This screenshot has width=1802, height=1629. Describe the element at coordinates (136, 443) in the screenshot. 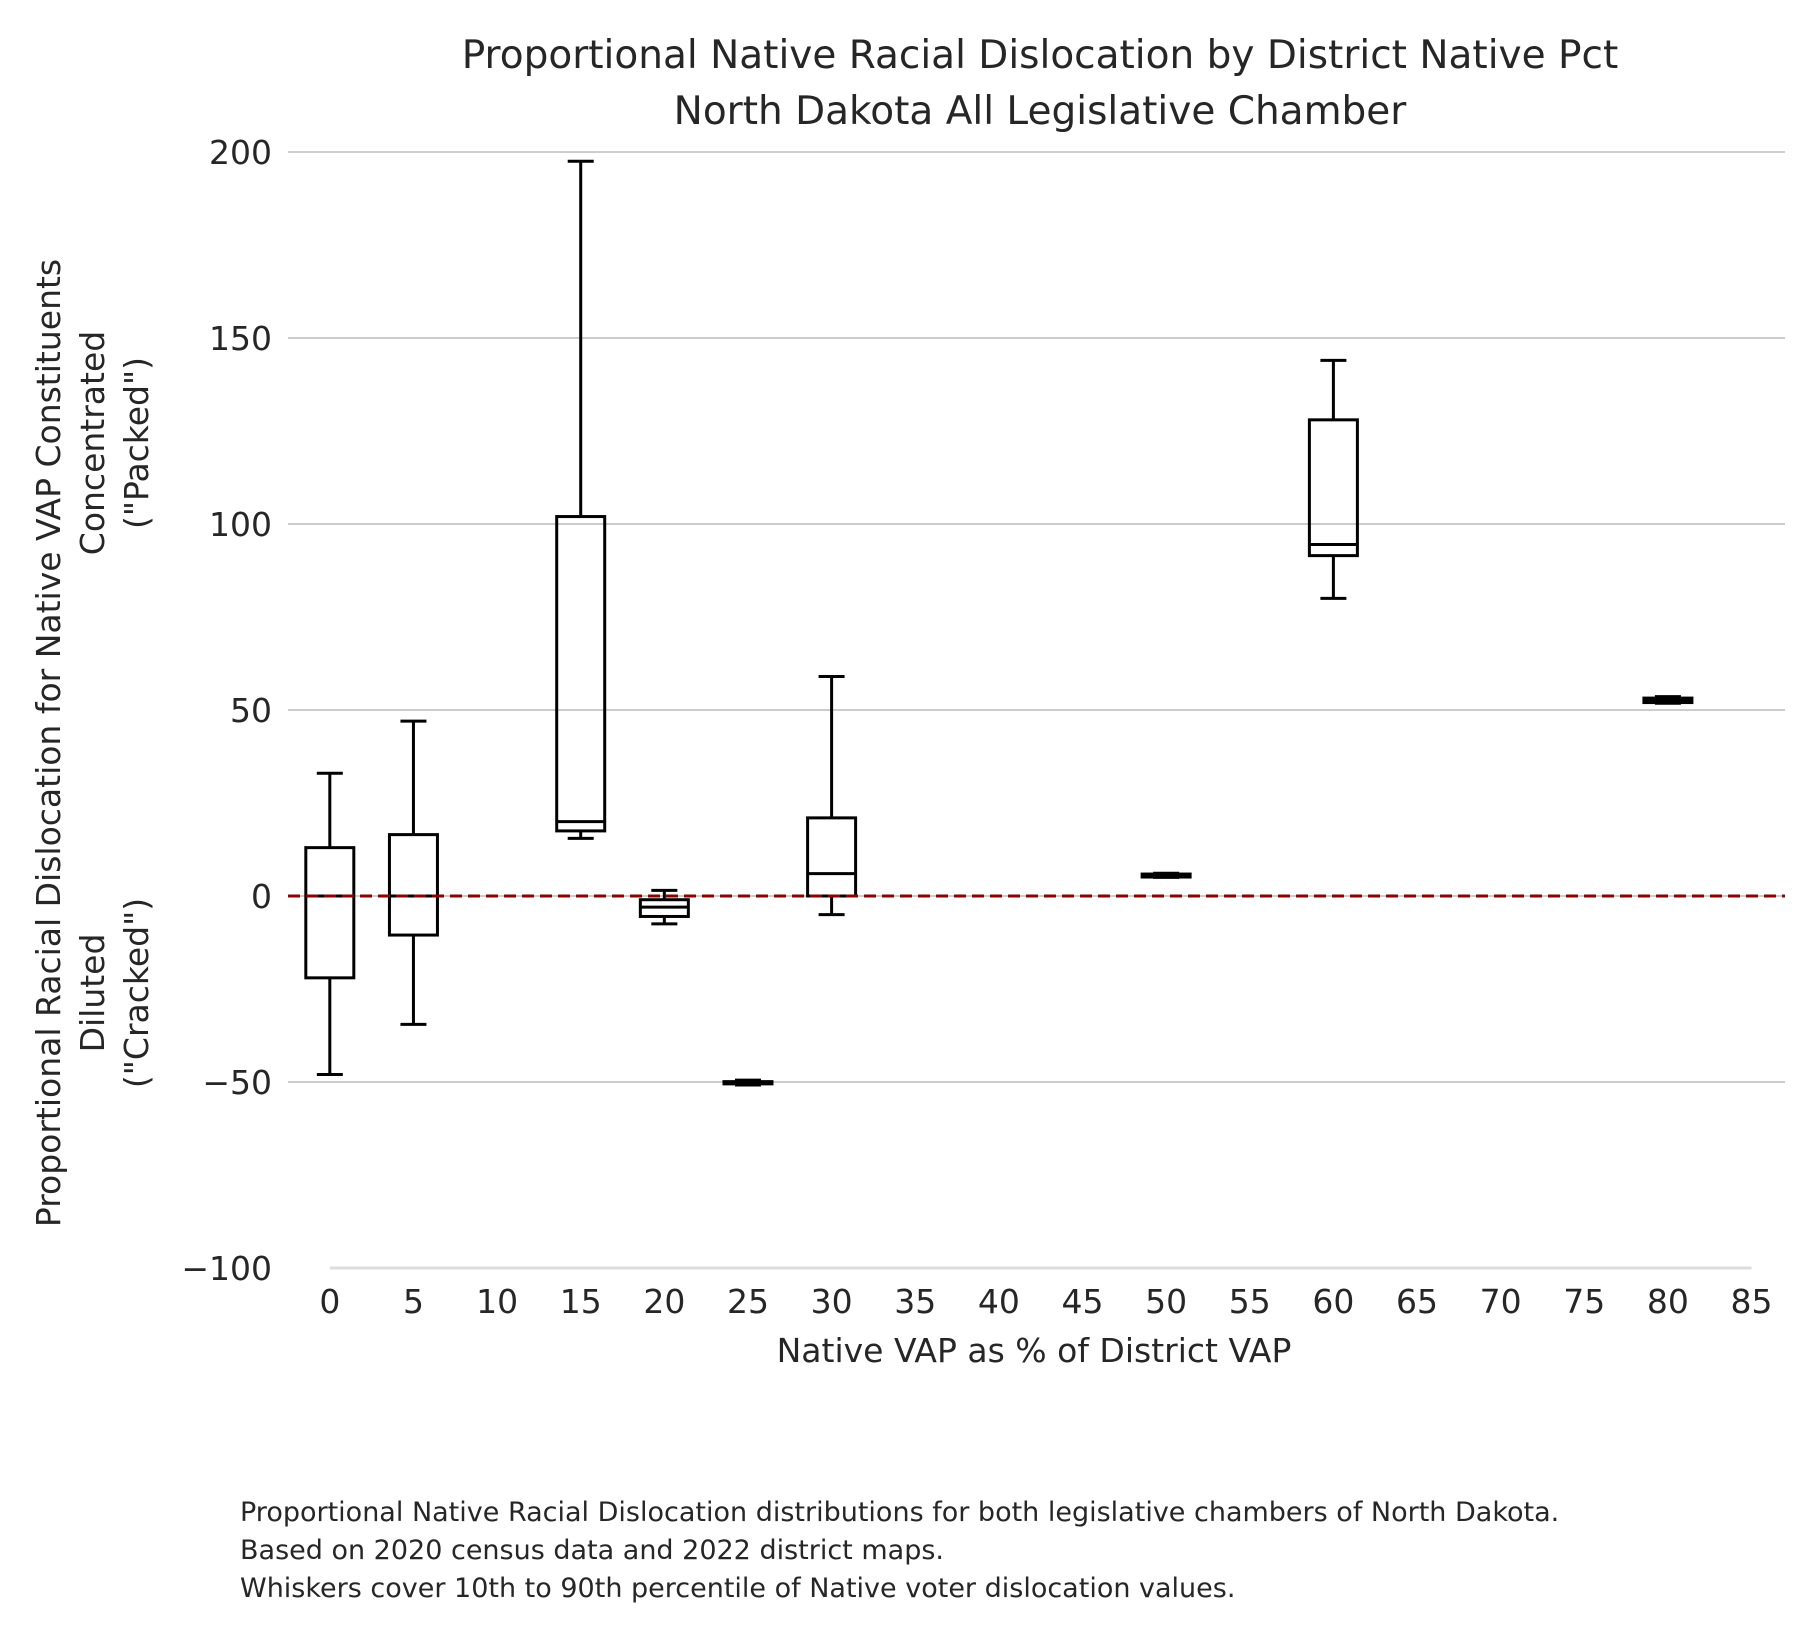

I see `y-axis-label-packed-line-2: ("Packed")` at that location.